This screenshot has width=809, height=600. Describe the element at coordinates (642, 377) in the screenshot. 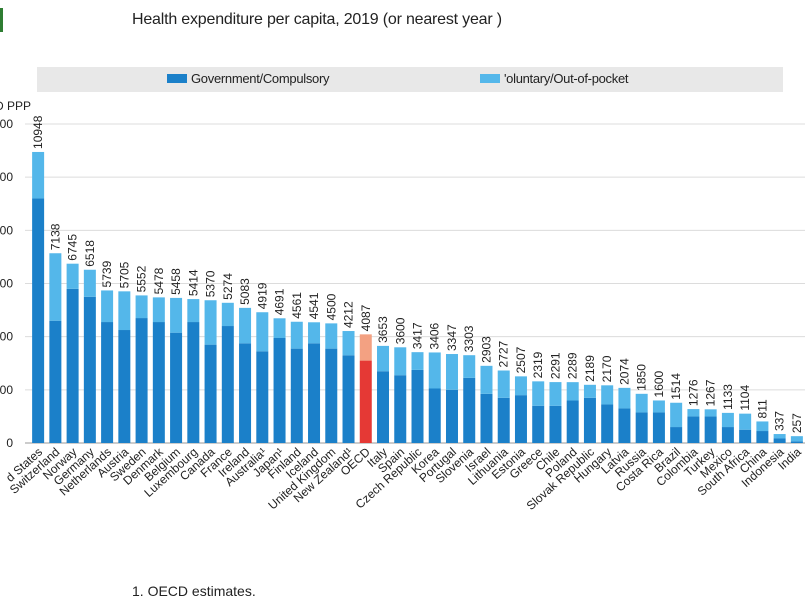

I see `bar-total-label: 1850` at that location.